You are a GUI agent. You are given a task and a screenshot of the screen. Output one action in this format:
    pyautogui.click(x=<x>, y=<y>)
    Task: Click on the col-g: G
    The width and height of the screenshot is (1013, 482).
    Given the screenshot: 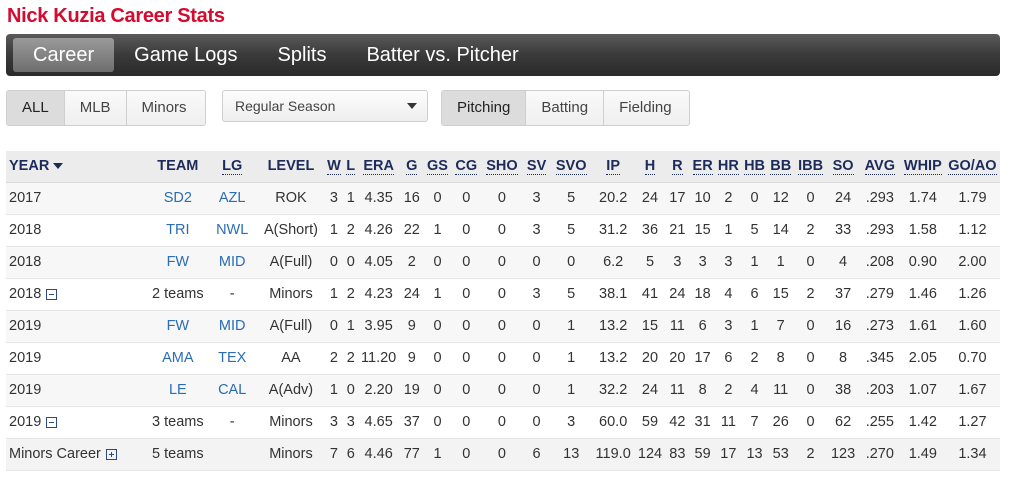 What is the action you would take?
    pyautogui.click(x=412, y=167)
    